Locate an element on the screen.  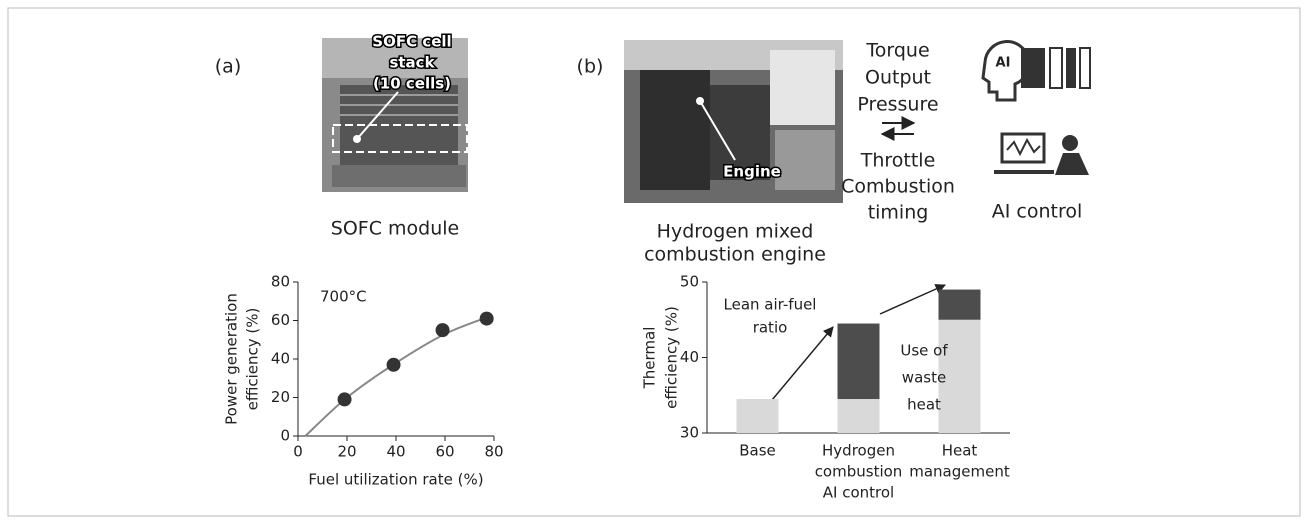
y-tick-label: 60 is located at coordinates (280, 320).